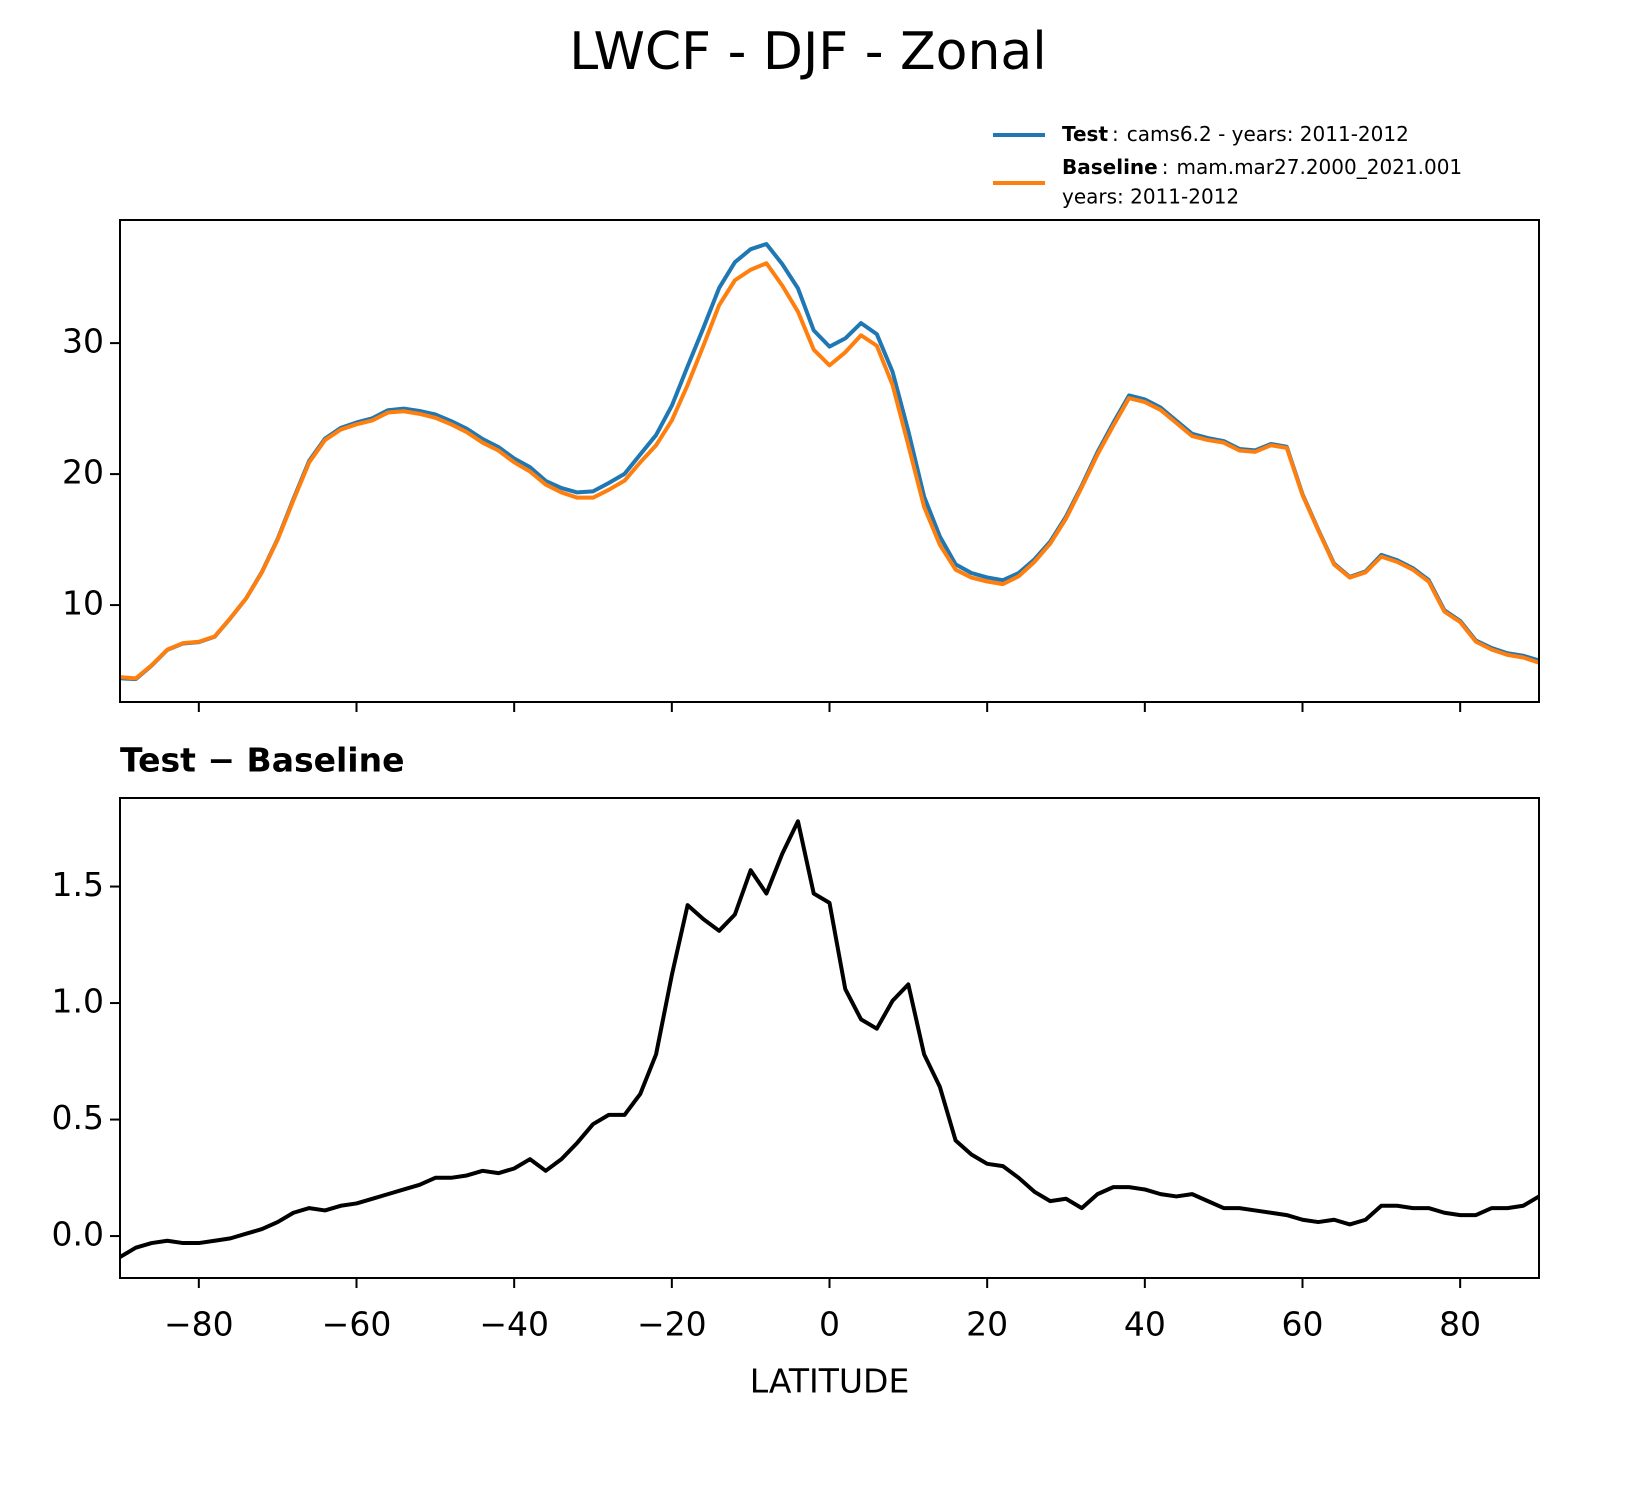 The width and height of the screenshot is (1643, 1496). I want to click on panel-title: Test − Baseline, so click(262, 760).